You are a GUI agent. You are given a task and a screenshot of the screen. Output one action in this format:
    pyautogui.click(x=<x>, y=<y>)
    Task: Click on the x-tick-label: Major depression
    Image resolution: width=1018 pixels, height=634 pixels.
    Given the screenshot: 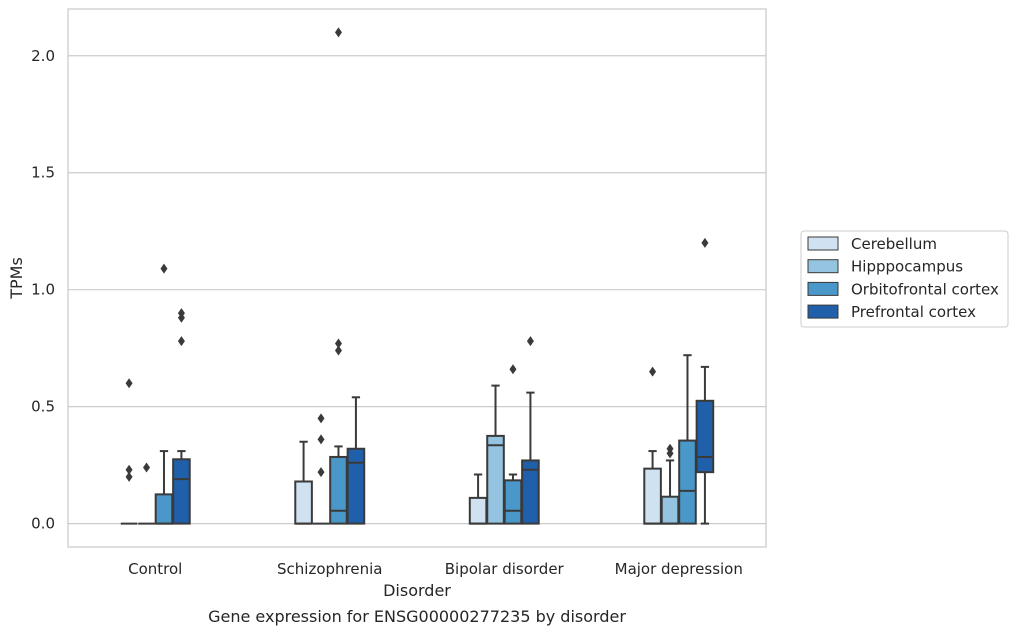 What is the action you would take?
    pyautogui.click(x=679, y=569)
    